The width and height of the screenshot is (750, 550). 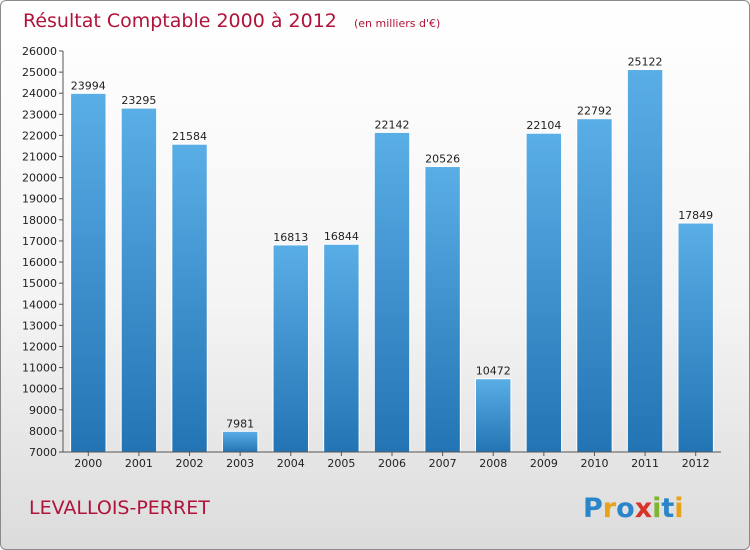 I want to click on bar-value-label-2012: 17849, so click(x=695, y=215).